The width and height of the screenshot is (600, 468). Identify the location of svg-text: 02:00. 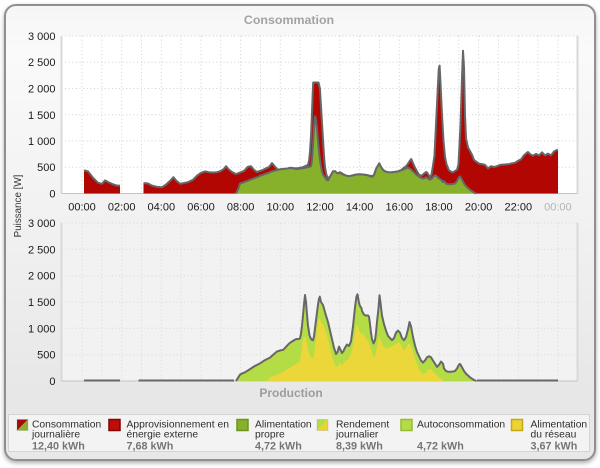
(122, 208).